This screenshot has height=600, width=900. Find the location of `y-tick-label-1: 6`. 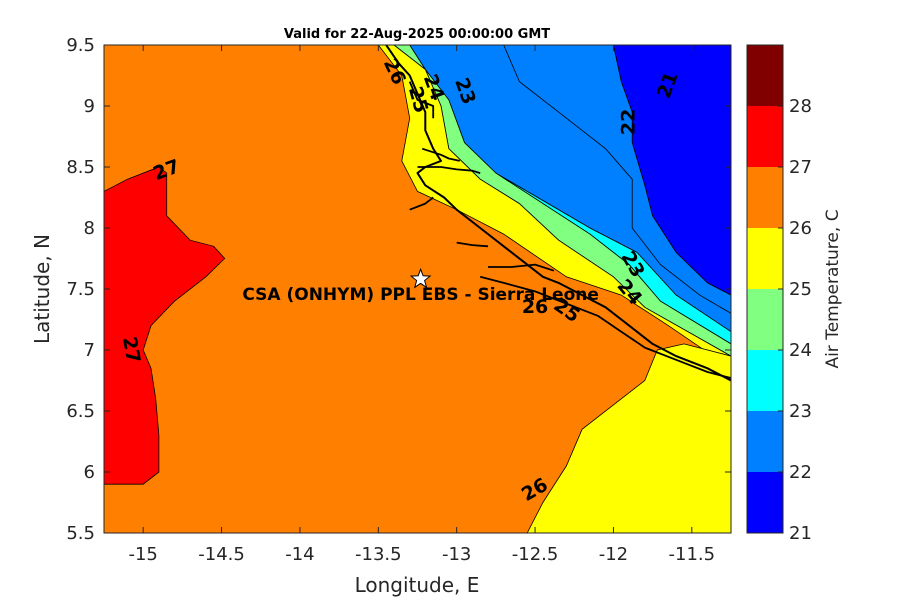

y-tick-label-1: 6 is located at coordinates (89, 472).